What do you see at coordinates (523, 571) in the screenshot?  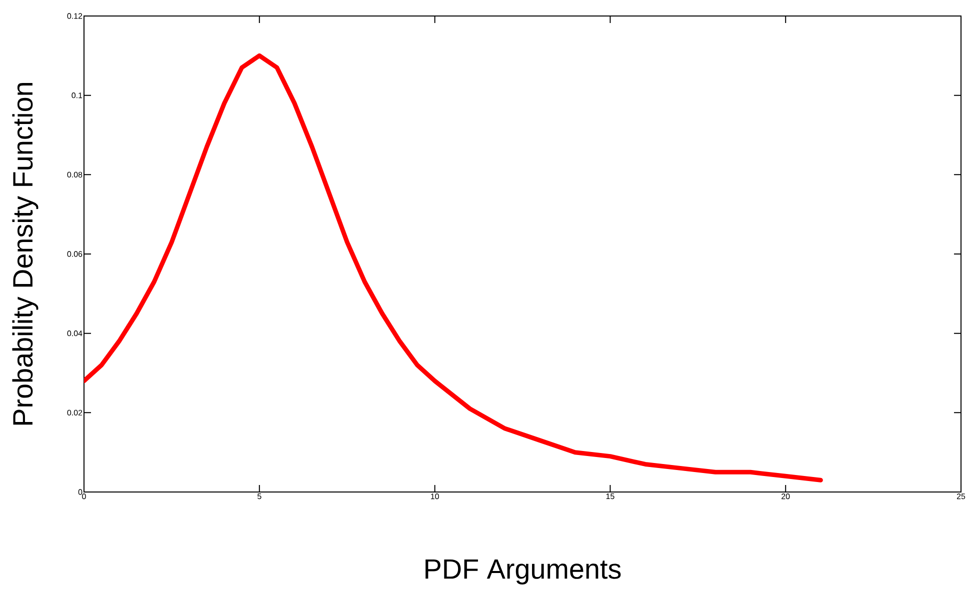 I see `x-axis-title: PDF Arguments` at bounding box center [523, 571].